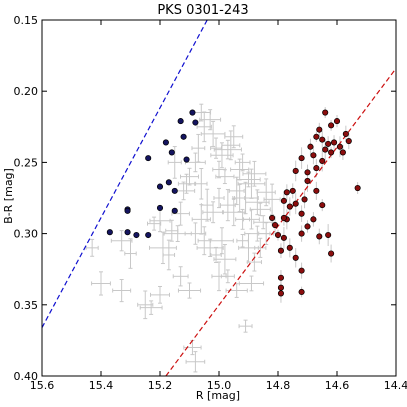 The width and height of the screenshot is (407, 407). I want to click on x-tick-label: 15.0, so click(219, 385).